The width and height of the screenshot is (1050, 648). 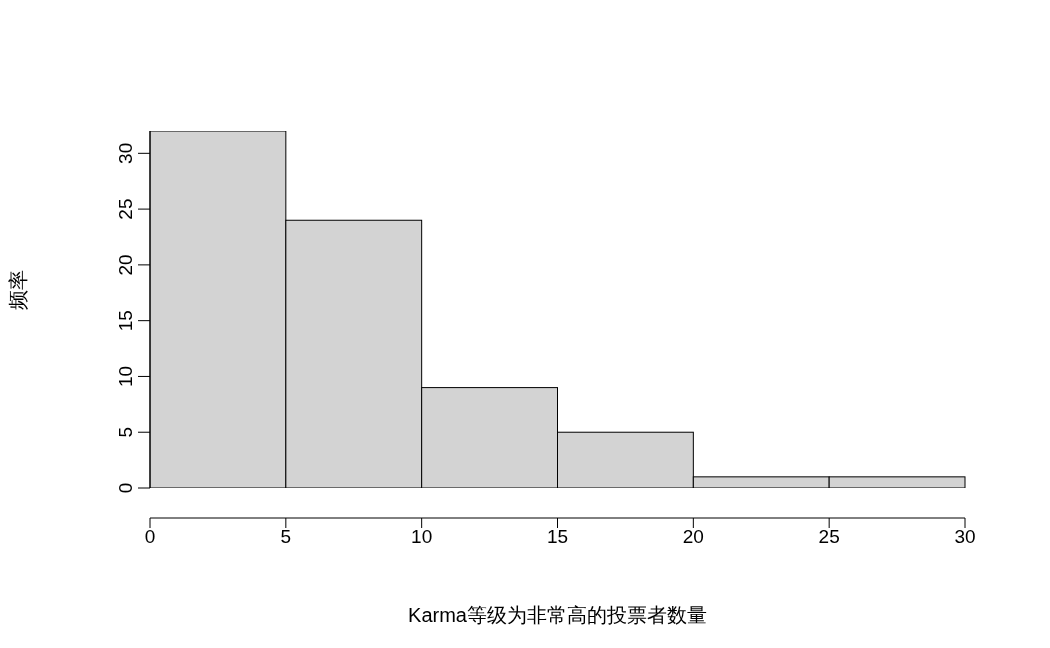 I want to click on y-tick-label: 25, so click(x=125, y=209).